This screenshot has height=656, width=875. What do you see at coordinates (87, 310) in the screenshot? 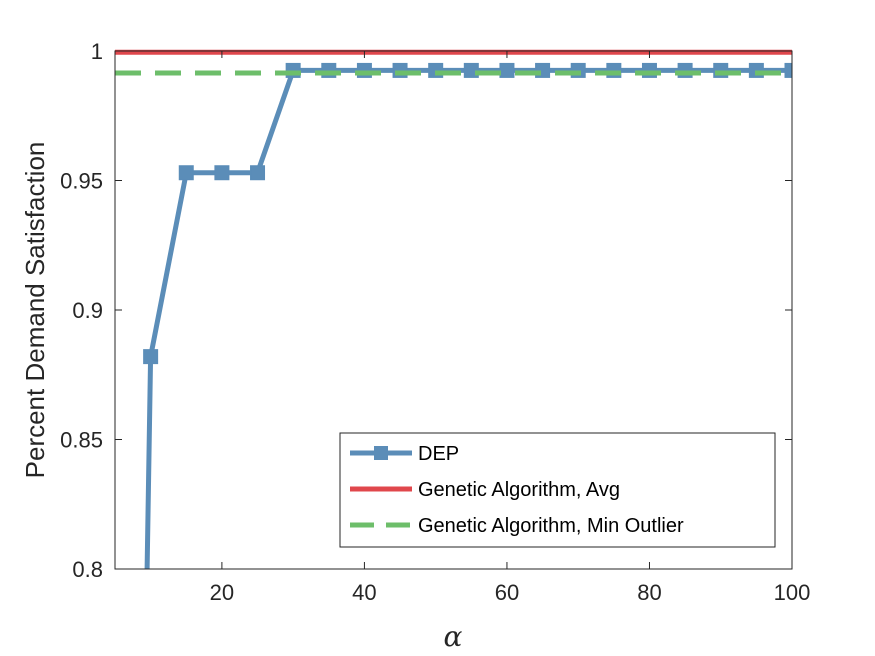
I see `y-tick-label: 0.9` at bounding box center [87, 310].